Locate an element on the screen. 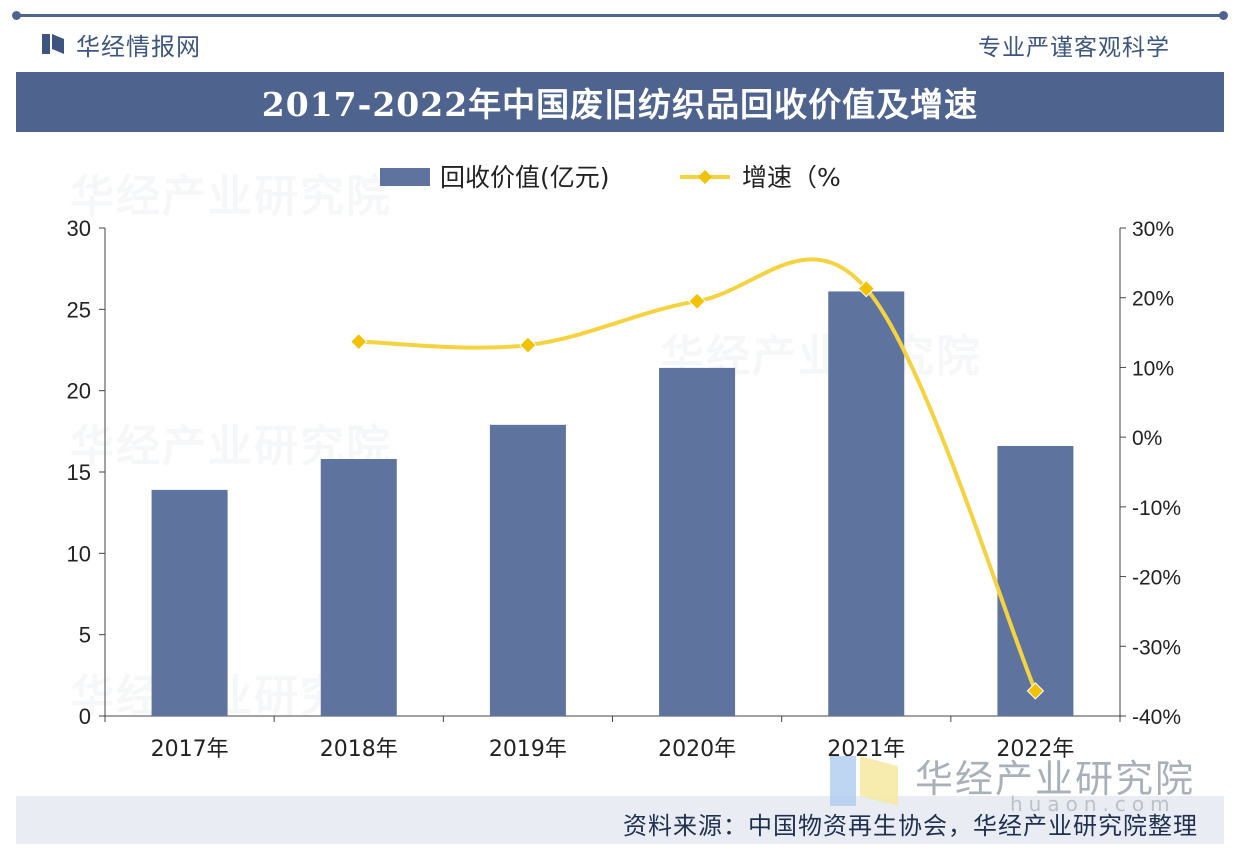  watermark-url: huaon.com is located at coordinates (1093, 804).